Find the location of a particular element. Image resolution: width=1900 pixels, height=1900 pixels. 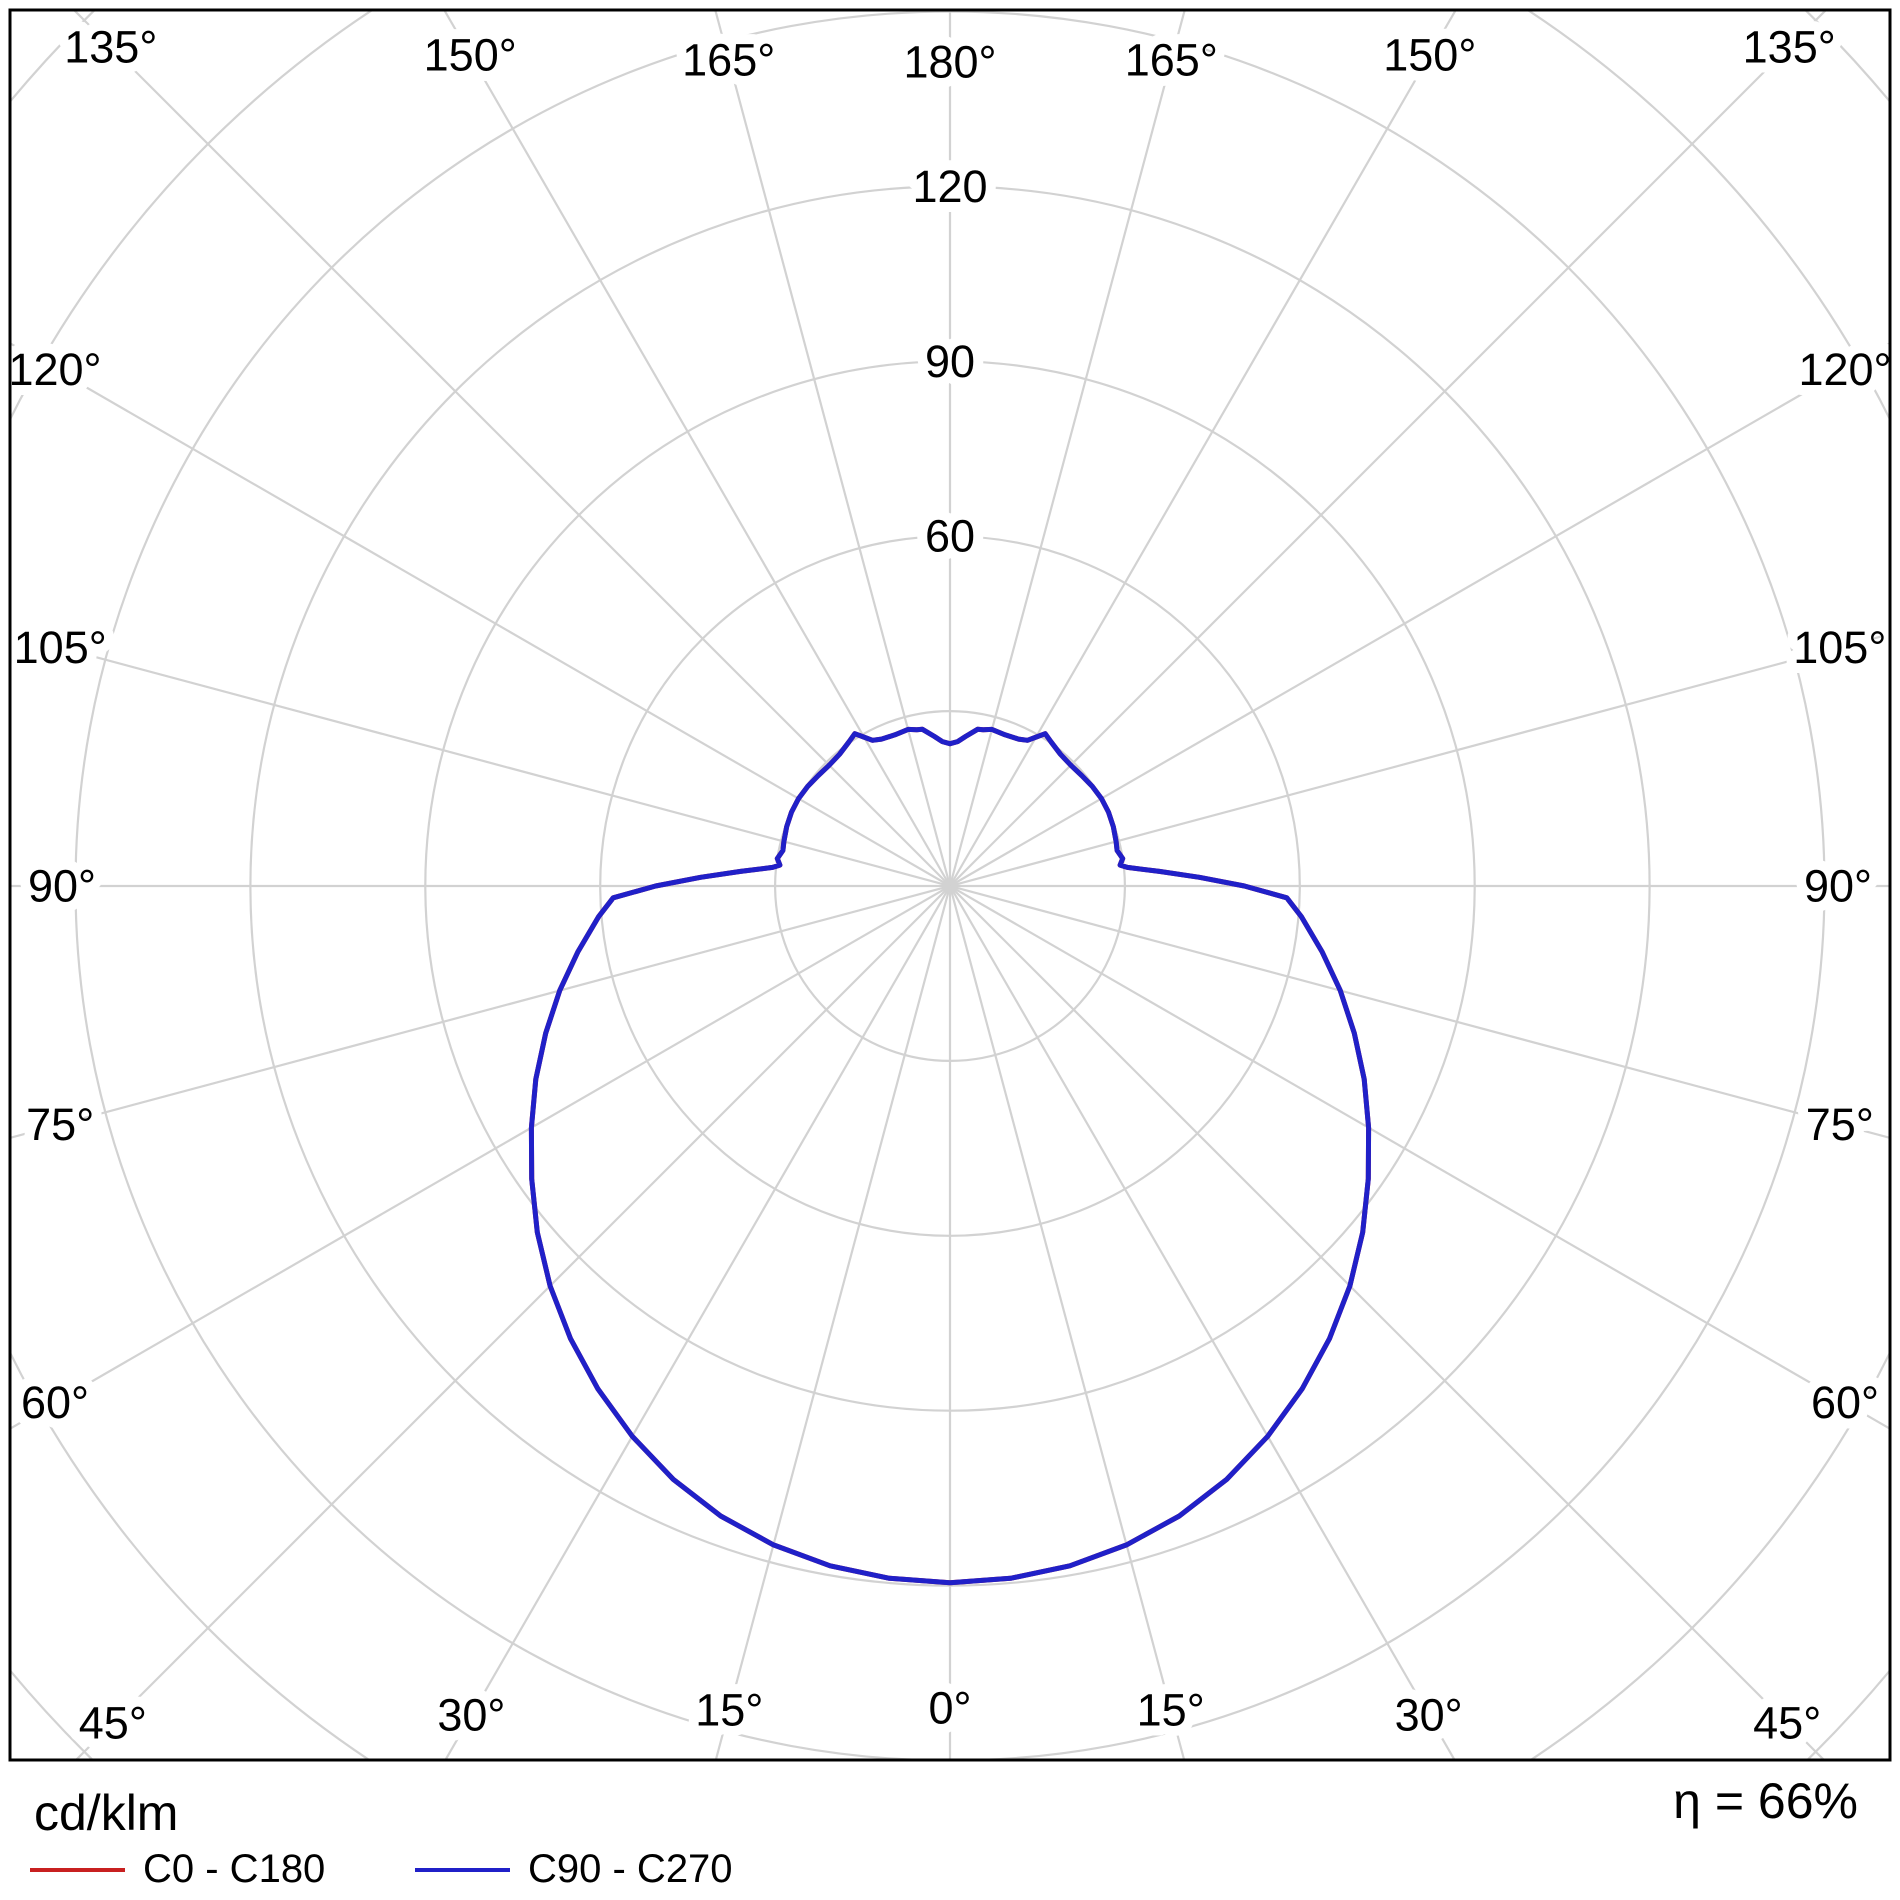

legend-label-c0-c180: C0 - C180 is located at coordinates (234, 1869).